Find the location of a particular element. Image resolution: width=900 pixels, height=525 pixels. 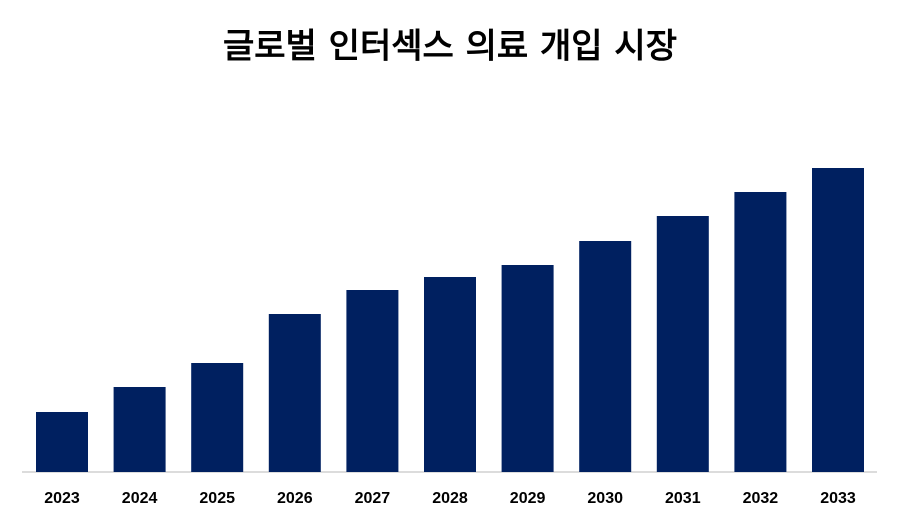

x-tick-label: 2023 is located at coordinates (62, 498).